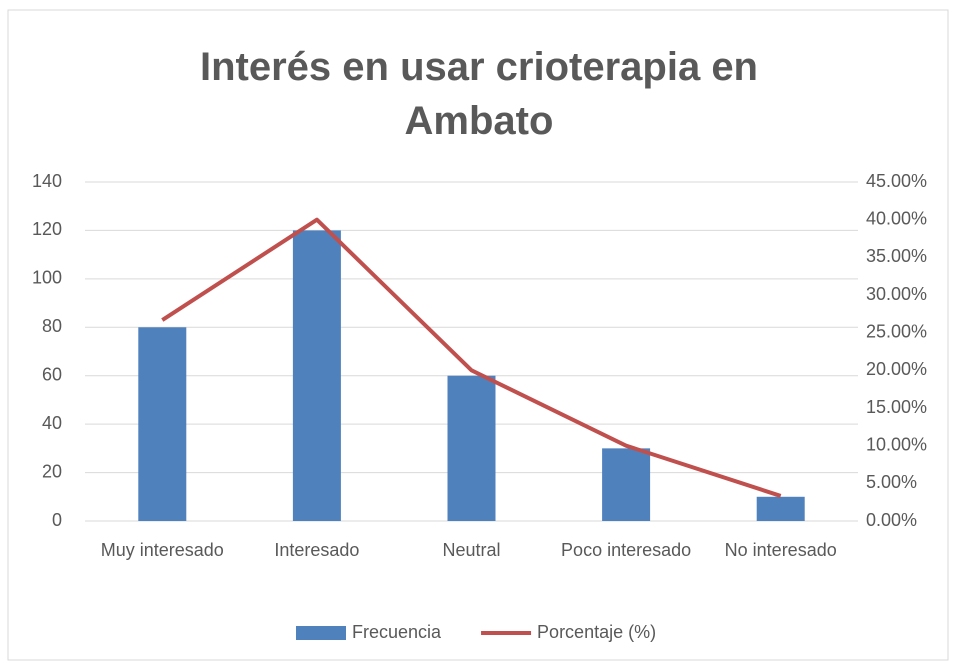 This screenshot has height=666, width=958. I want to click on x-tick-label: No interesado, so click(781, 550).